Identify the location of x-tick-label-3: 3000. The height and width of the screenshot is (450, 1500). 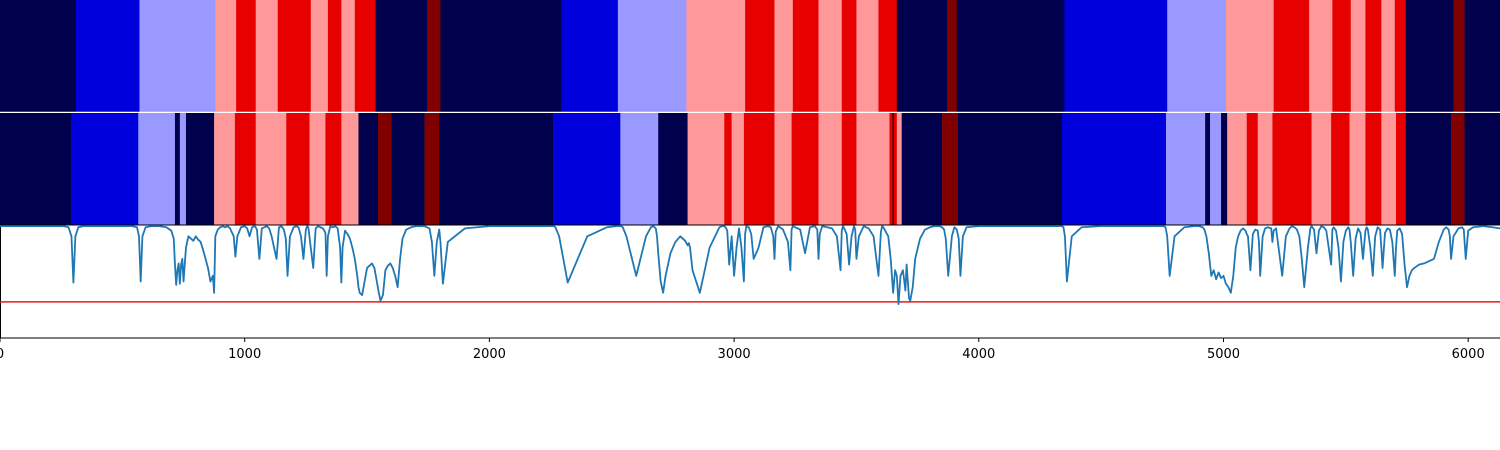
(734, 354).